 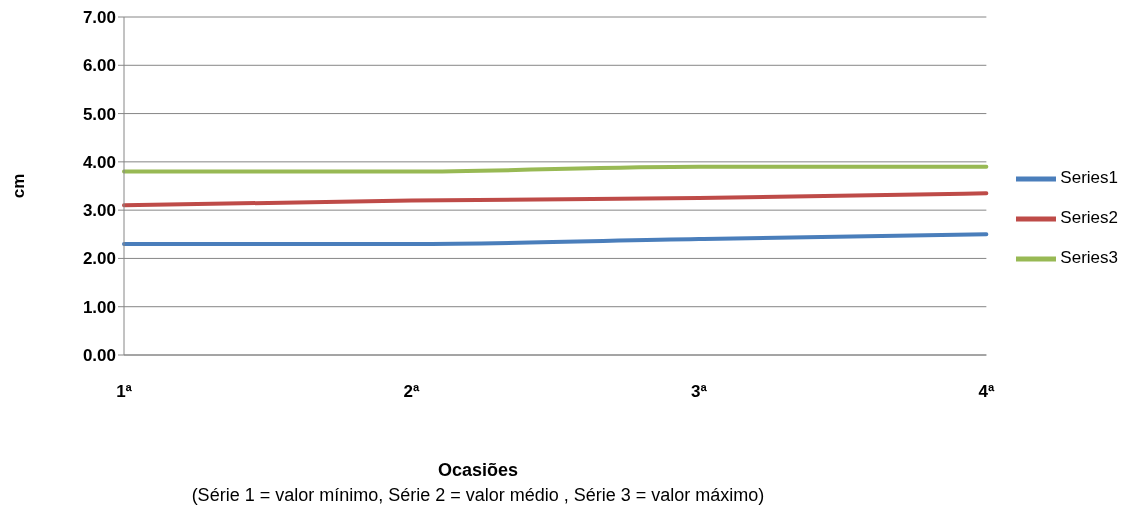 I want to click on x-axis-title: Ocasiões, so click(x=478, y=470).